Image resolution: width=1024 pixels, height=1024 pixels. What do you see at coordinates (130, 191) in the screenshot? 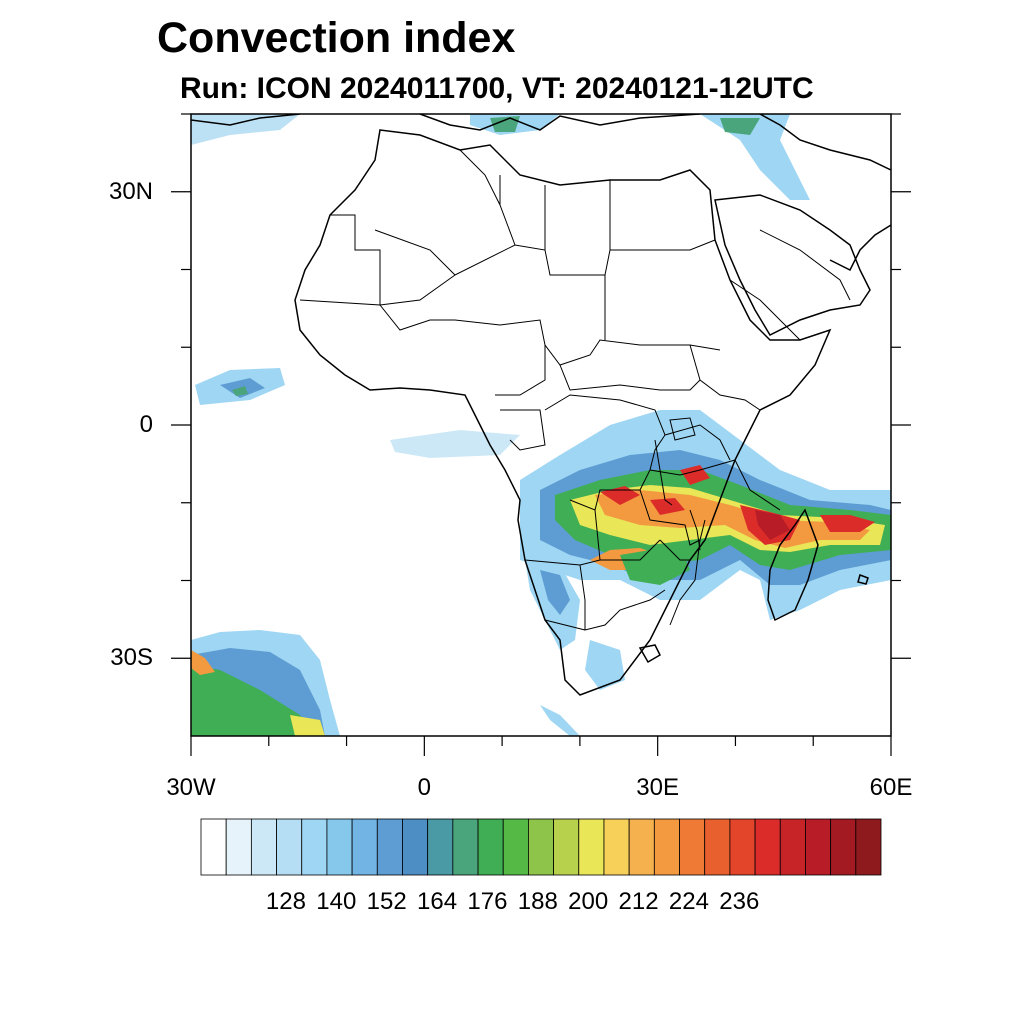
I see `y-tick-label: 30N` at bounding box center [130, 191].